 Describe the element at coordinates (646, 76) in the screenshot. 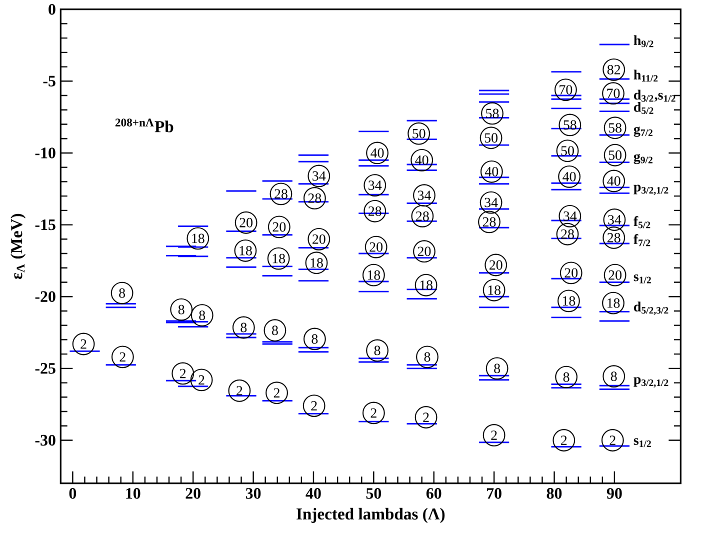

I see `annotation: h$_{11/2}$` at that location.